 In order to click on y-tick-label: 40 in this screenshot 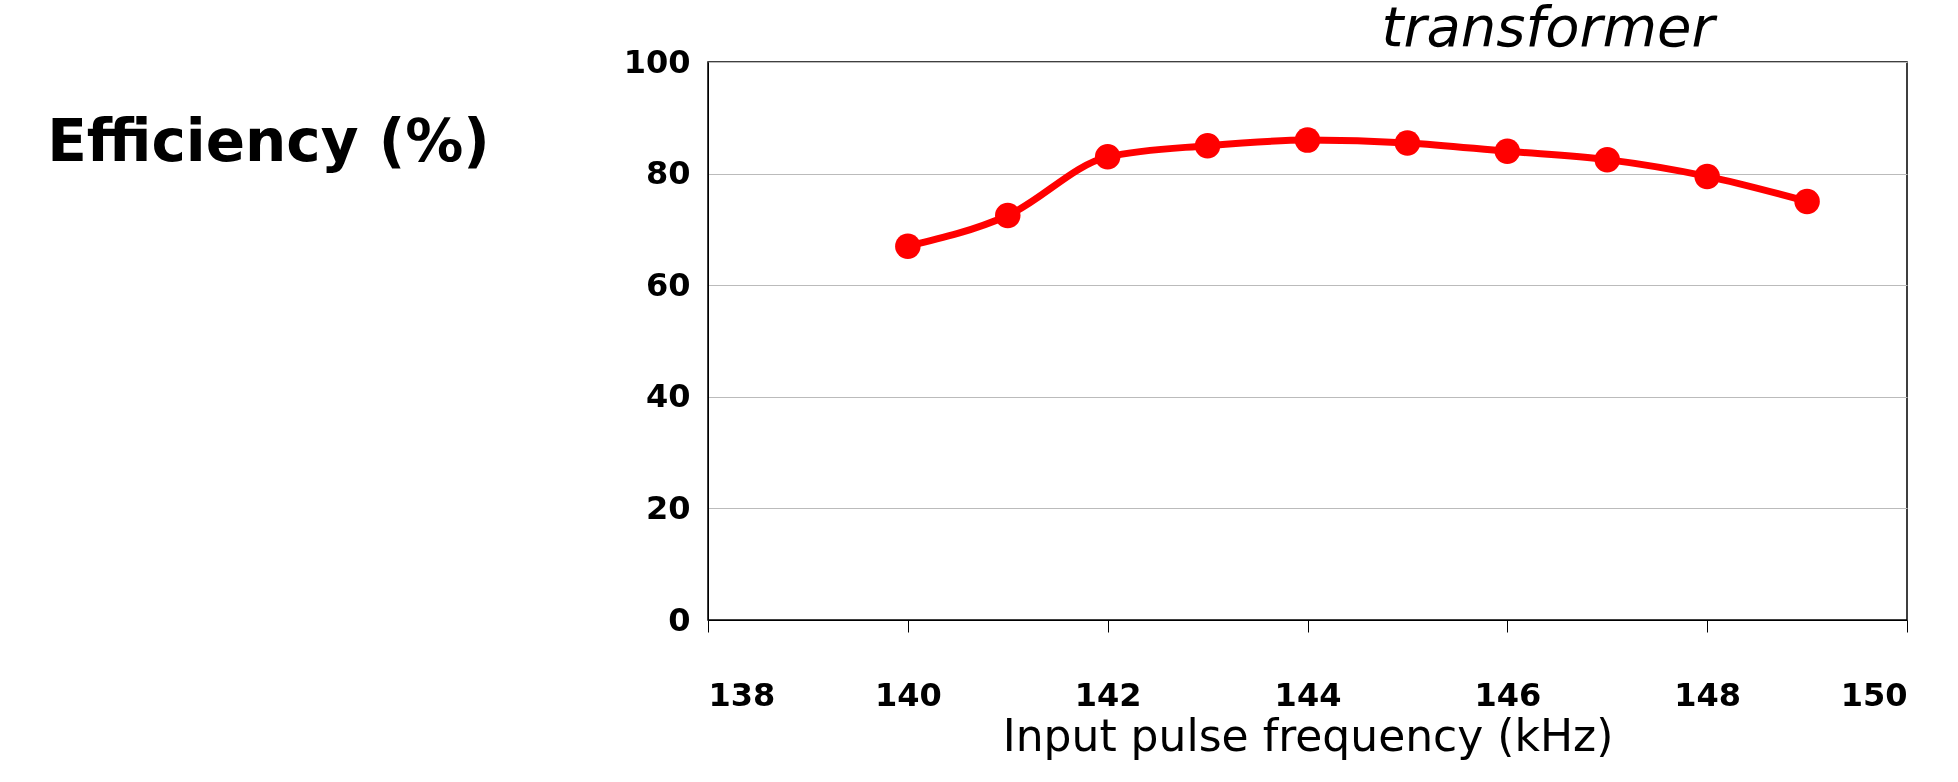, I will do `click(668, 396)`.